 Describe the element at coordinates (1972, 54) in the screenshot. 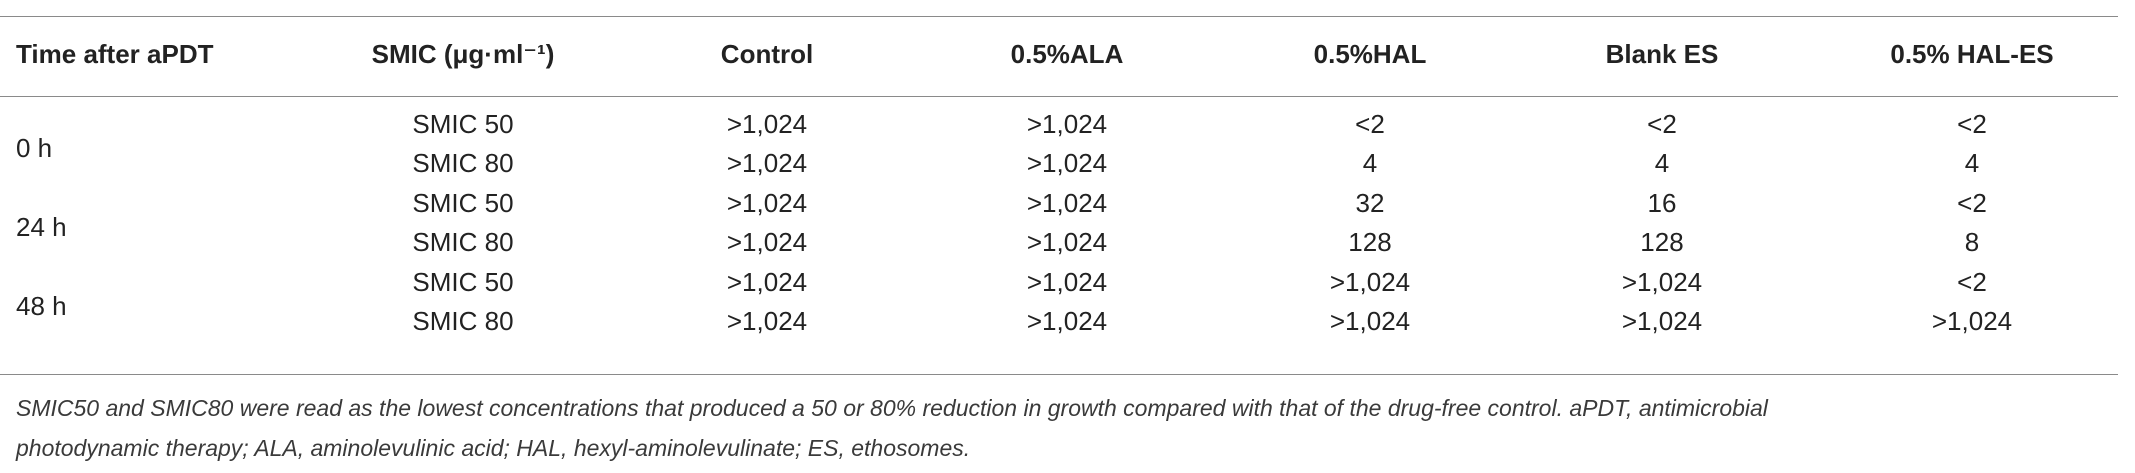

I see `header-hal-es: 0.5% HAL-ES` at that location.